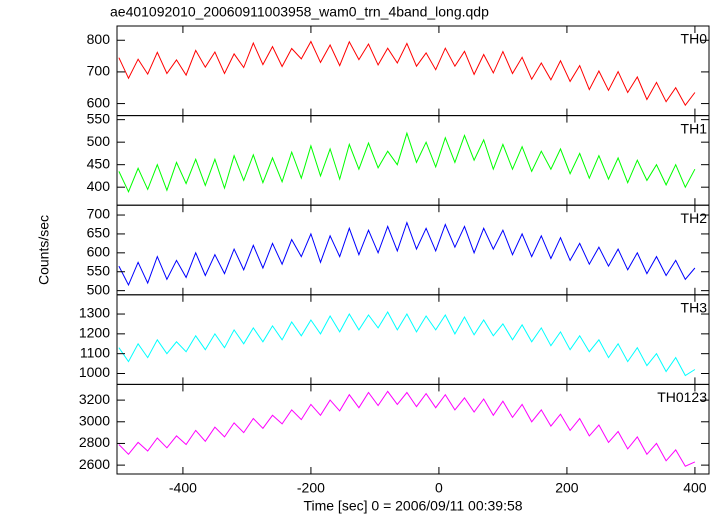 The width and height of the screenshot is (722, 516). I want to click on x-tick-label: 0, so click(439, 488).